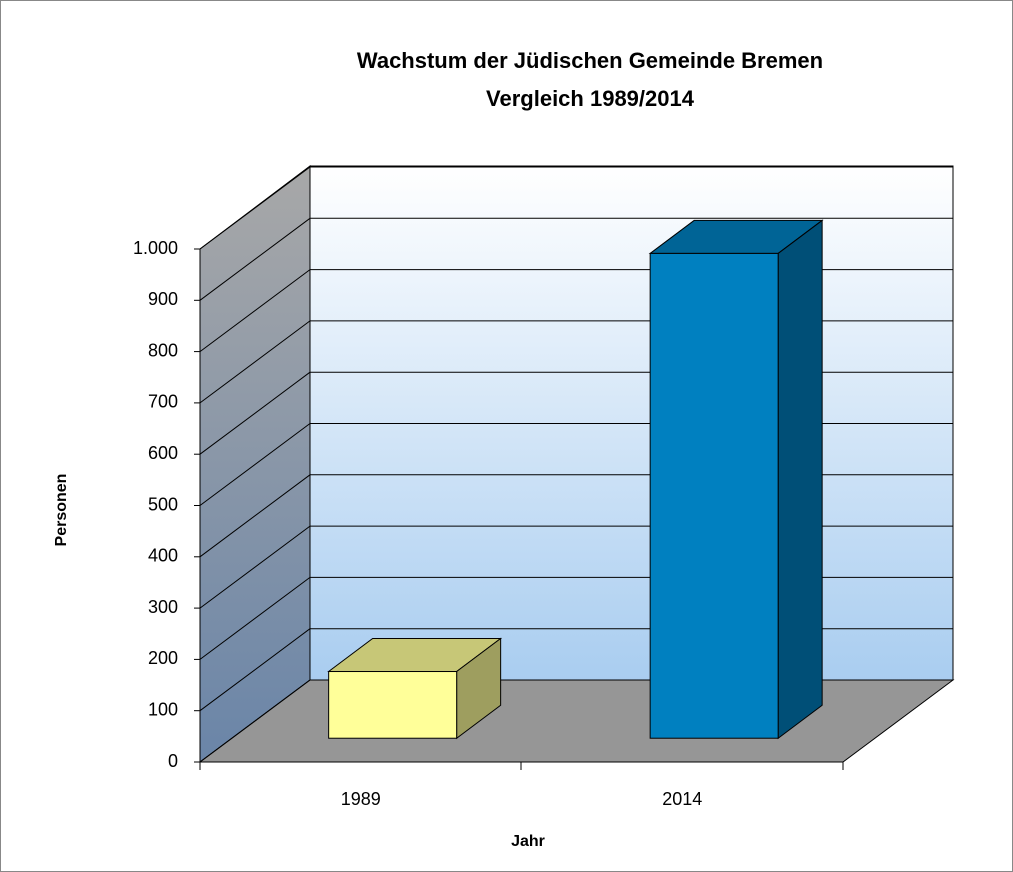  What do you see at coordinates (590, 60) in the screenshot?
I see `chart-title: Wachstum der Jüdischen Gemeinde Bremen` at bounding box center [590, 60].